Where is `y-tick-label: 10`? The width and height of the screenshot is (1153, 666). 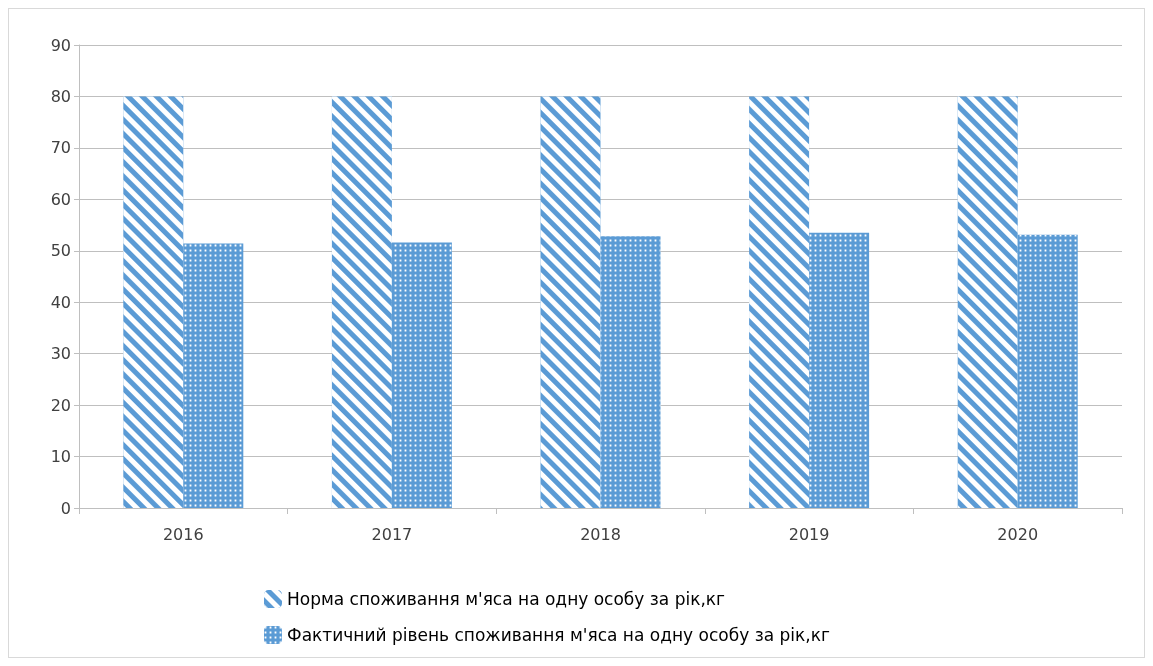 y-tick-label: 10 is located at coordinates (60, 457).